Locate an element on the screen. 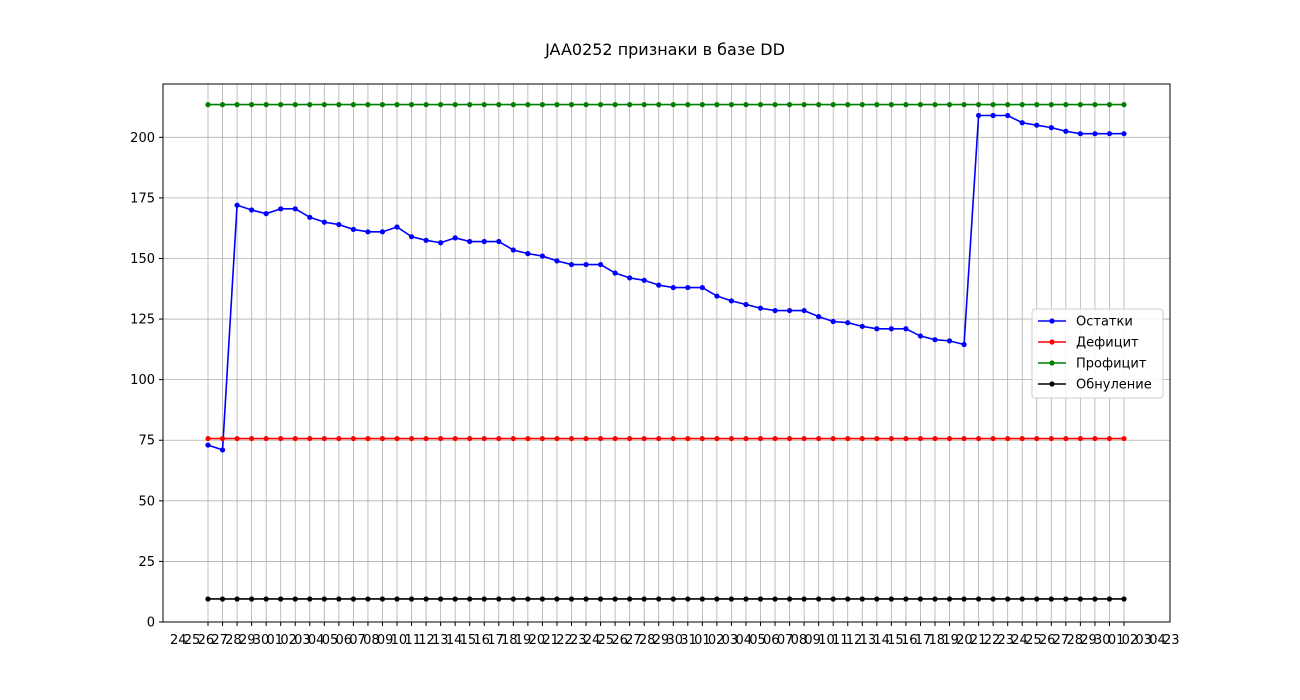 Image resolution: width=1300 pixels, height=700 pixels. y-tick-label: 25 is located at coordinates (146, 562).